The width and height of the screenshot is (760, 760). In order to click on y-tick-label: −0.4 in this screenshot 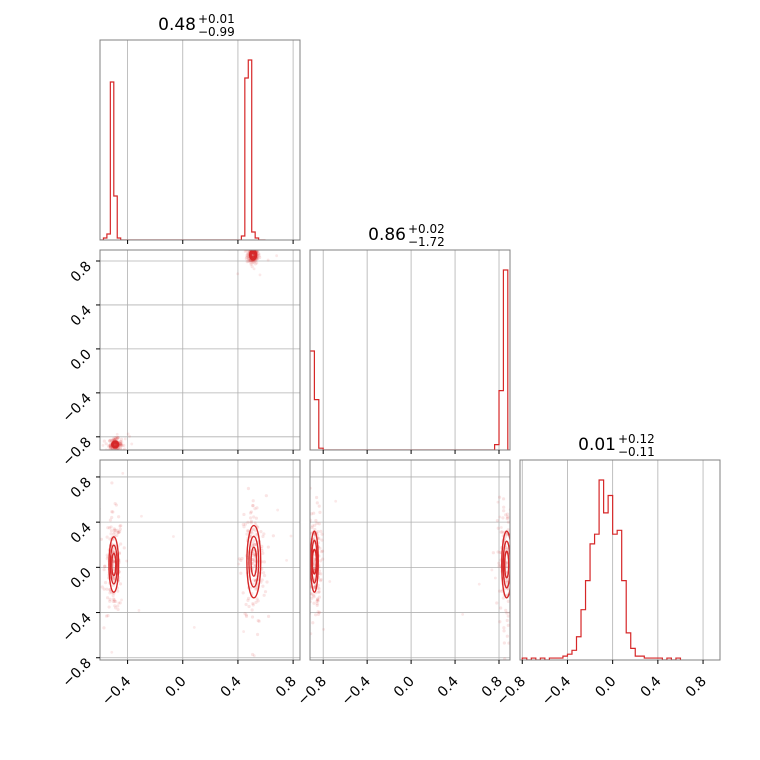, I will do `click(76, 407)`.